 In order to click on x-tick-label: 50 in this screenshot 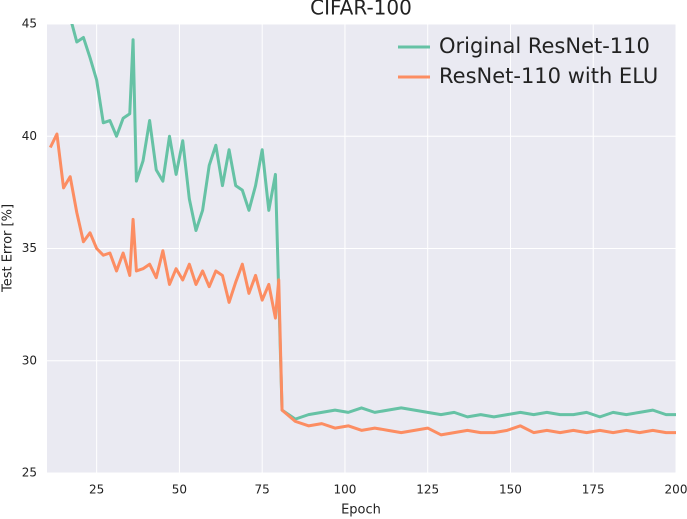, I will do `click(179, 490)`.